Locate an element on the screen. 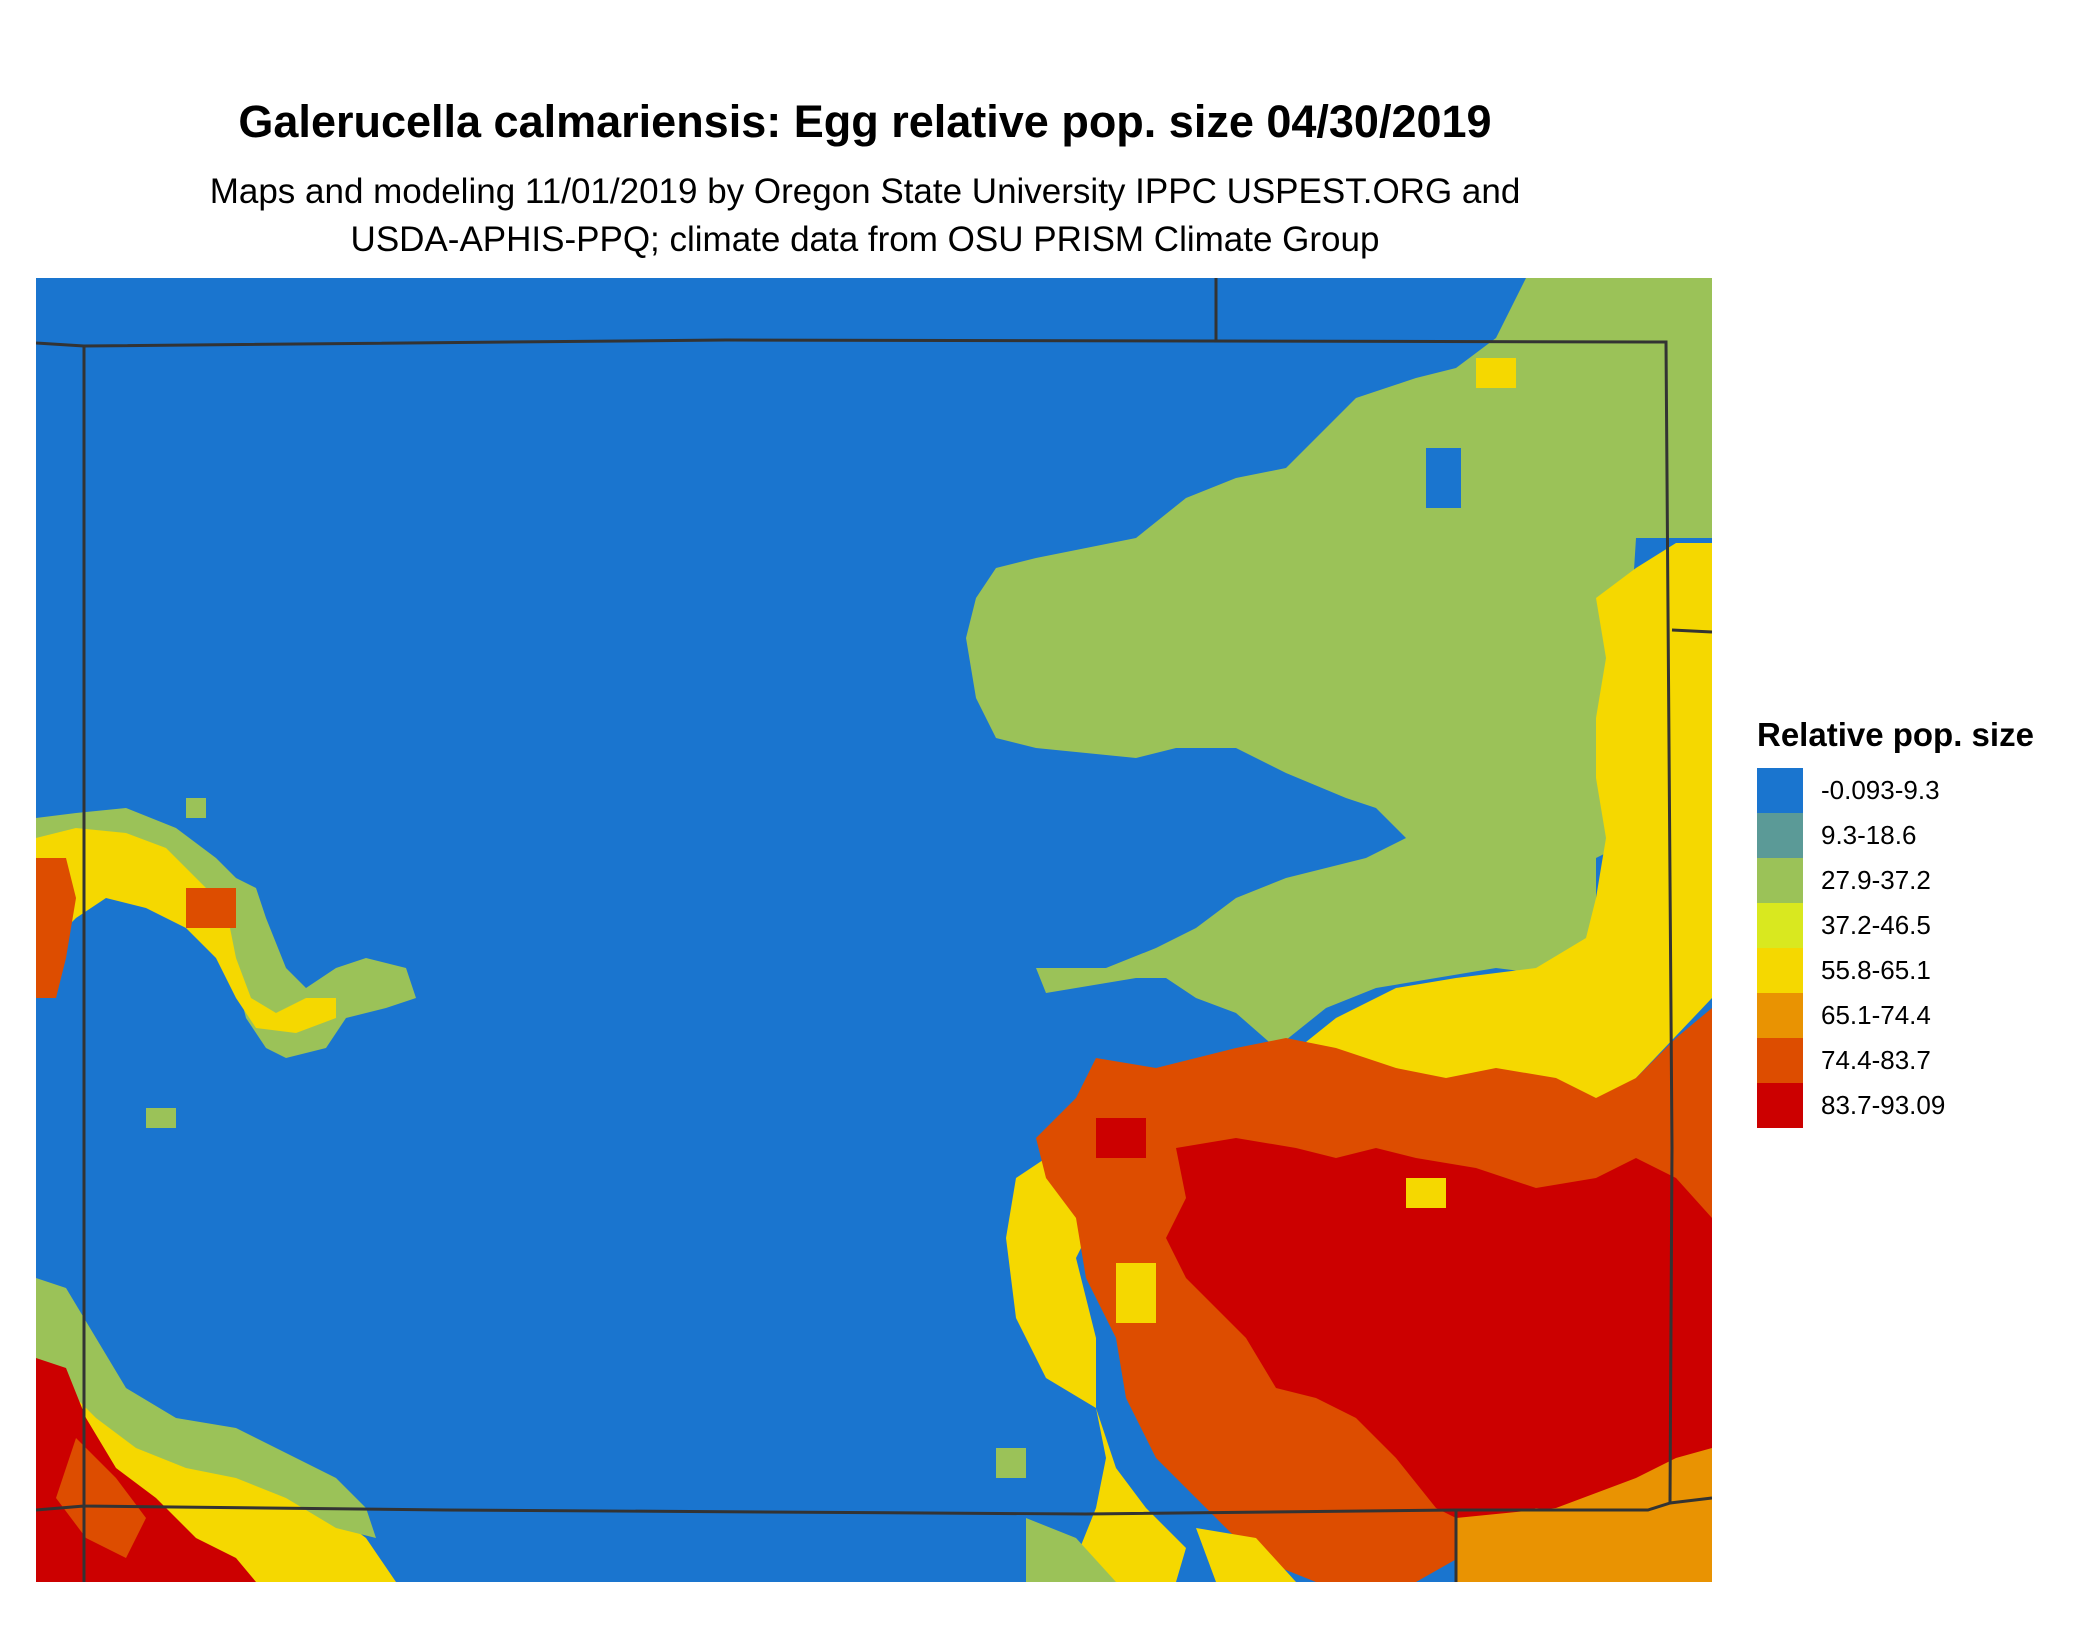  spot-yellow-s2 is located at coordinates (1426, 1193).